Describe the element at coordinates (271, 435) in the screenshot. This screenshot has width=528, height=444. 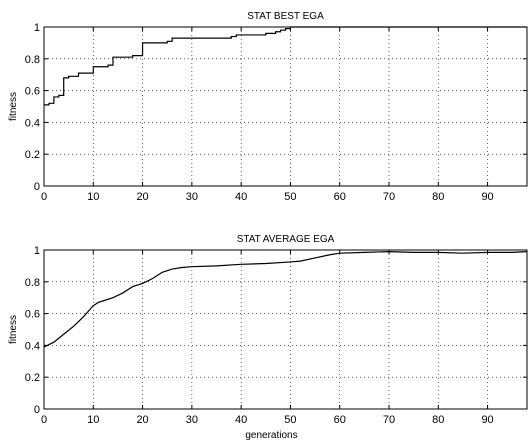
I see `x-axis-label: generations` at that location.